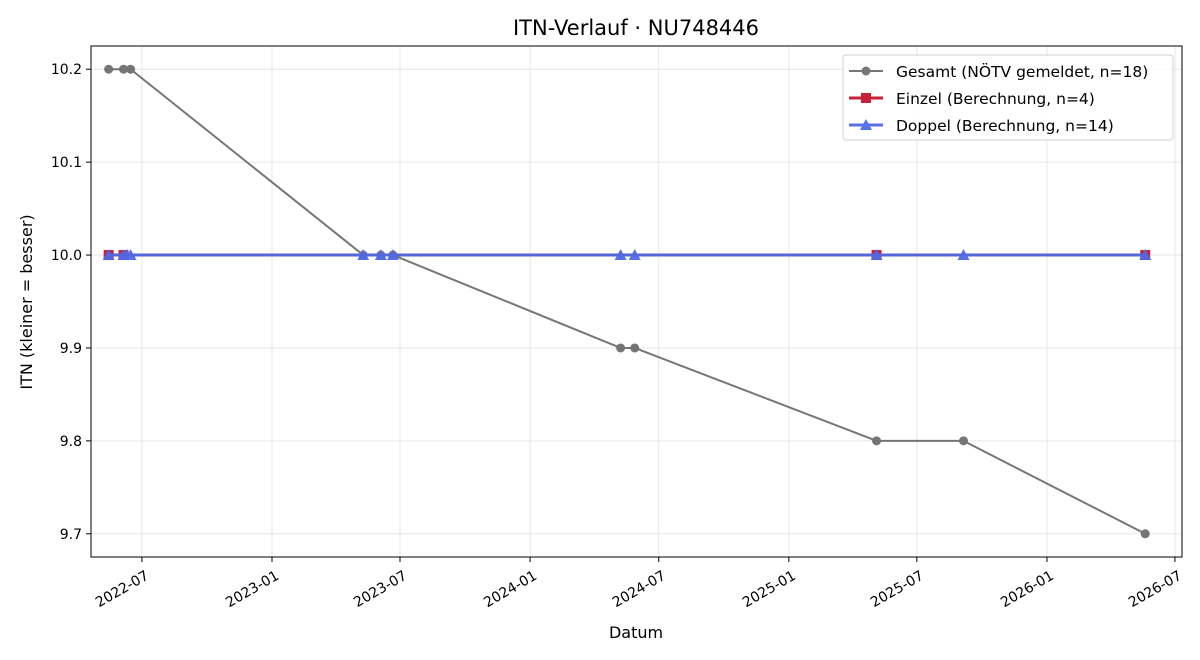 This screenshot has height=660, width=1200. I want to click on y-tick-label: 9.9, so click(71, 349).